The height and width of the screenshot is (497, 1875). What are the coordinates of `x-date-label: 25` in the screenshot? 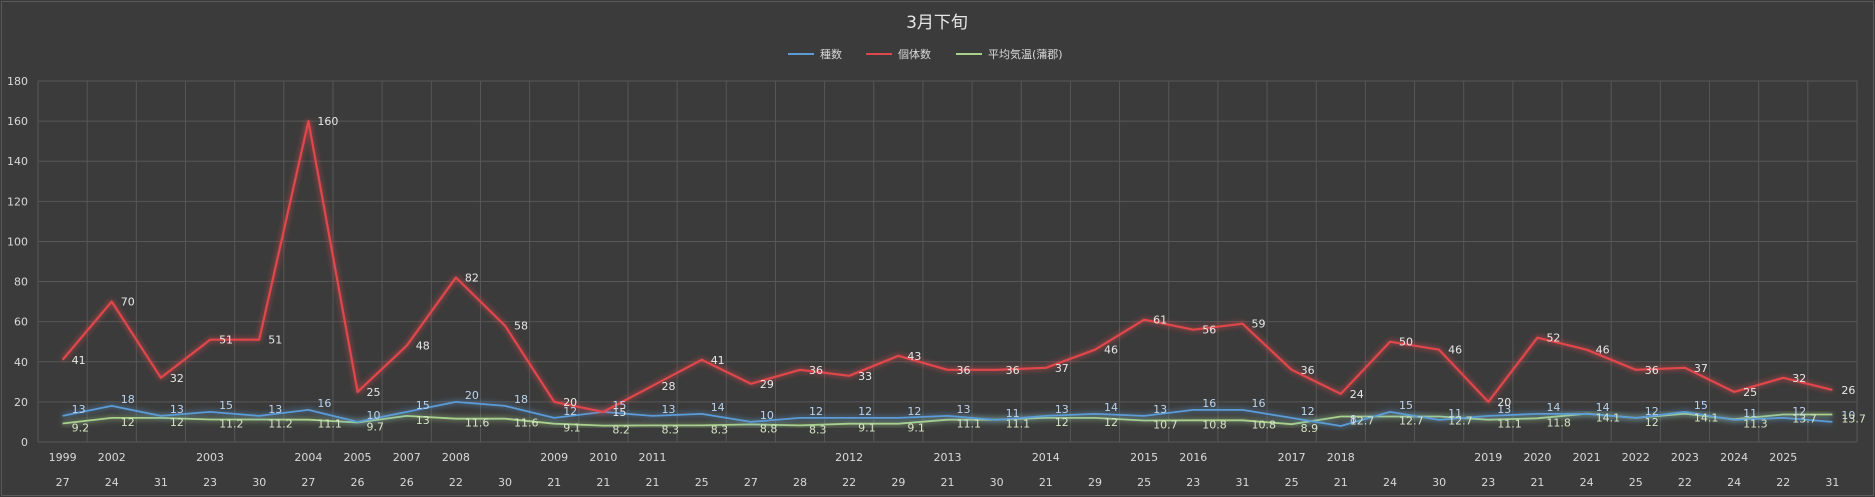 It's located at (702, 482).